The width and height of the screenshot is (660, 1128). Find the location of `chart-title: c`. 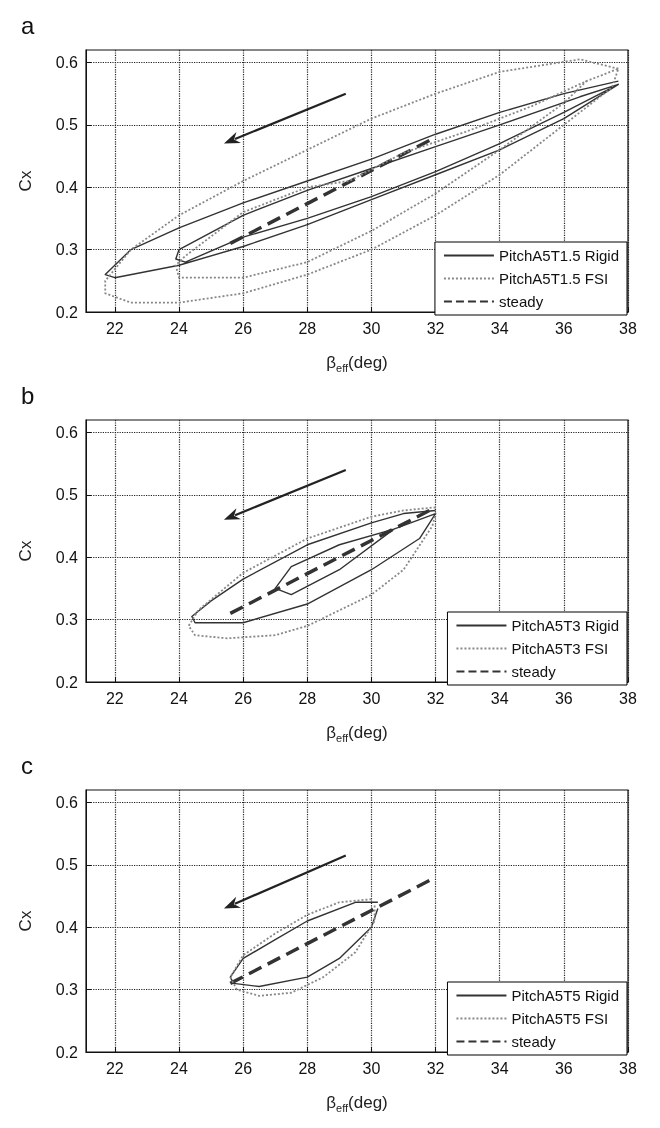

chart-title: c is located at coordinates (27, 765).